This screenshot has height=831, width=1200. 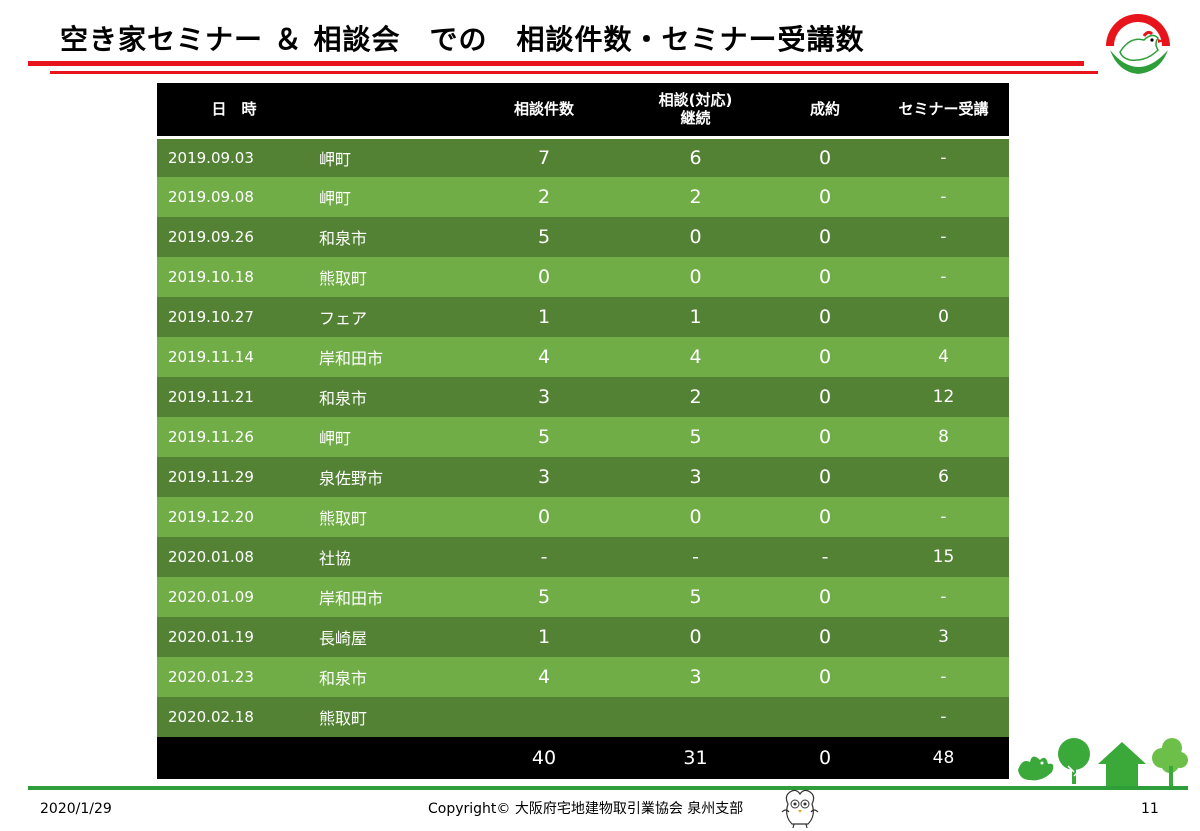 I want to click on cell-seminar: 3, so click(x=943, y=637).